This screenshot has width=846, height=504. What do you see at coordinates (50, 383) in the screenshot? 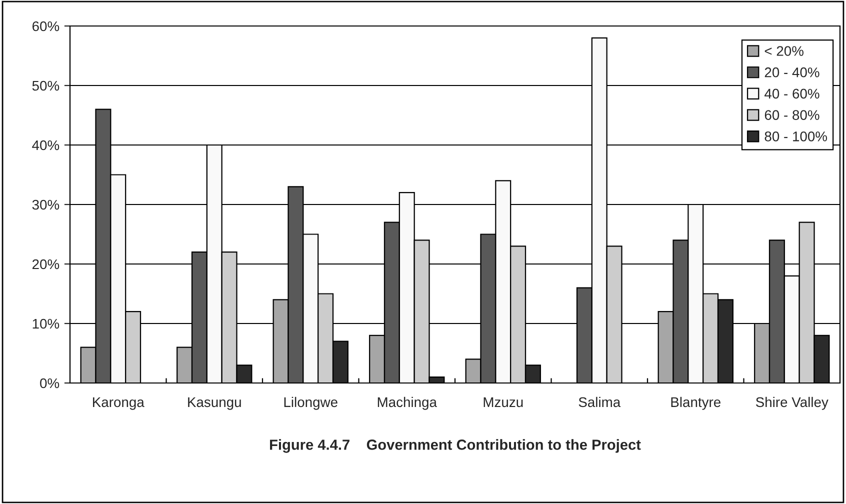
I see `y-tick-label: 0%` at bounding box center [50, 383].